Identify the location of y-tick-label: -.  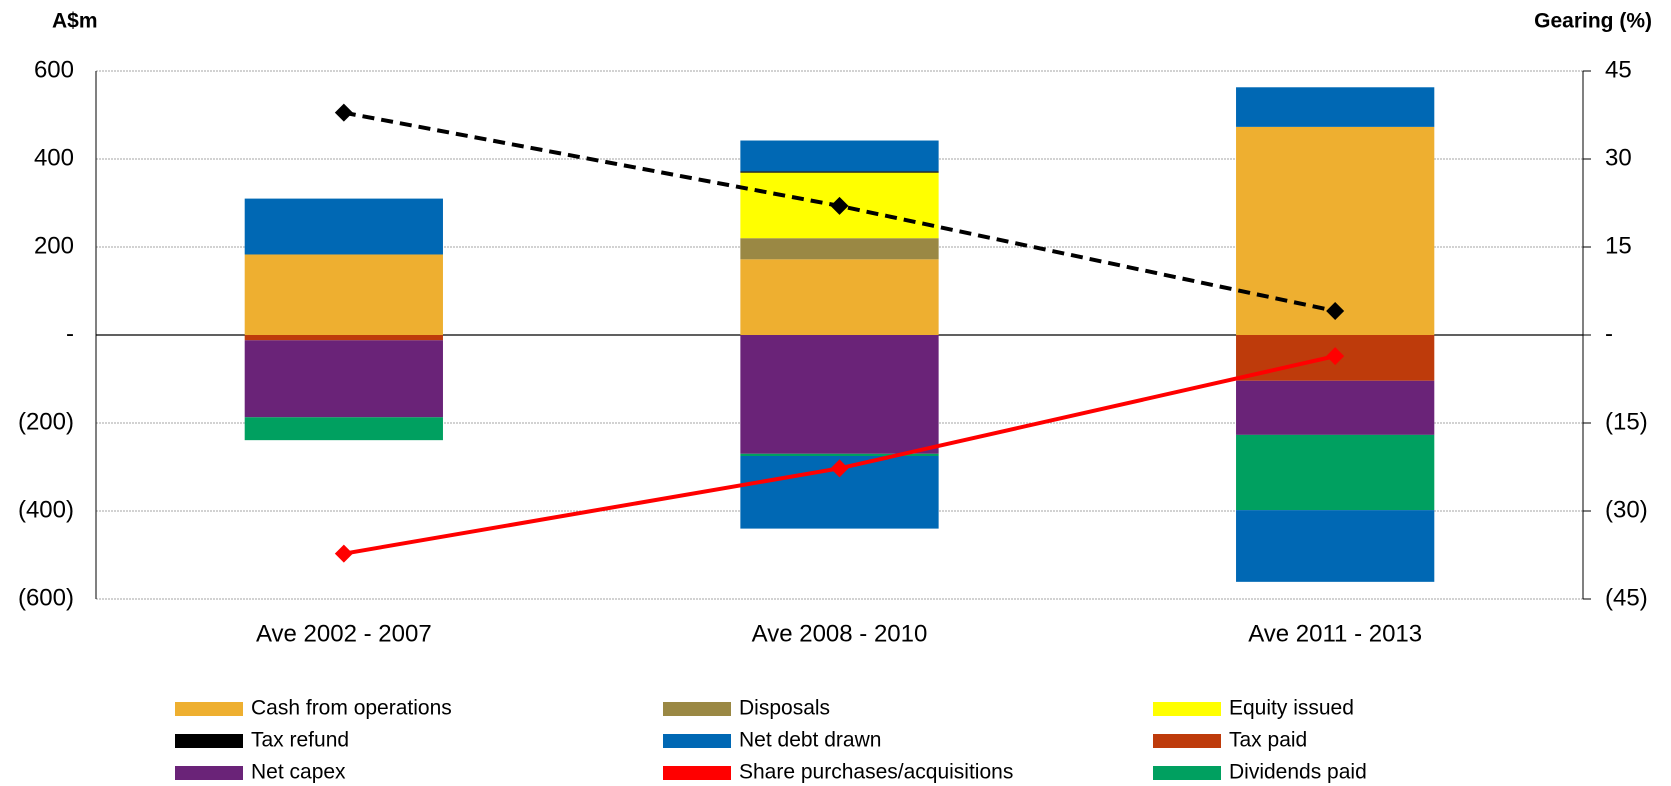
(70, 333).